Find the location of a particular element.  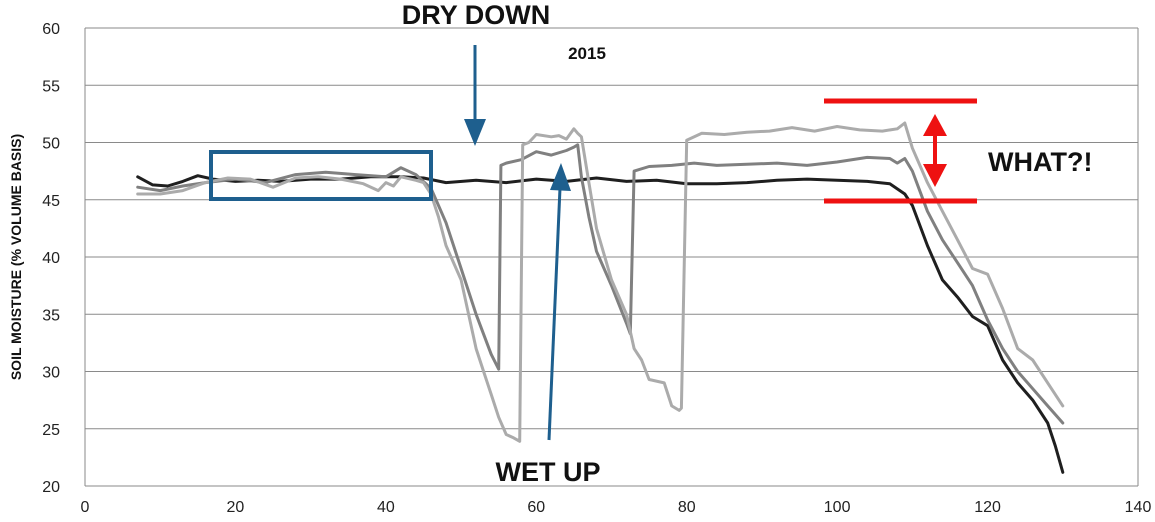

wet-up-label: WET UP is located at coordinates (548, 472).